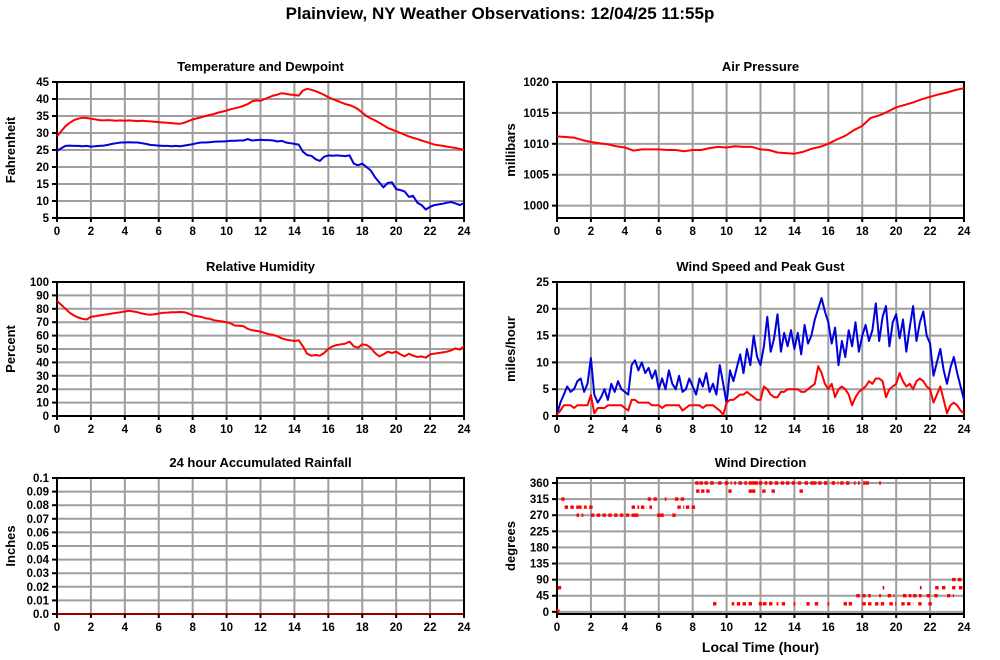 This screenshot has width=1000, height=660. I want to click on y-tick-label: 15, so click(42, 185).